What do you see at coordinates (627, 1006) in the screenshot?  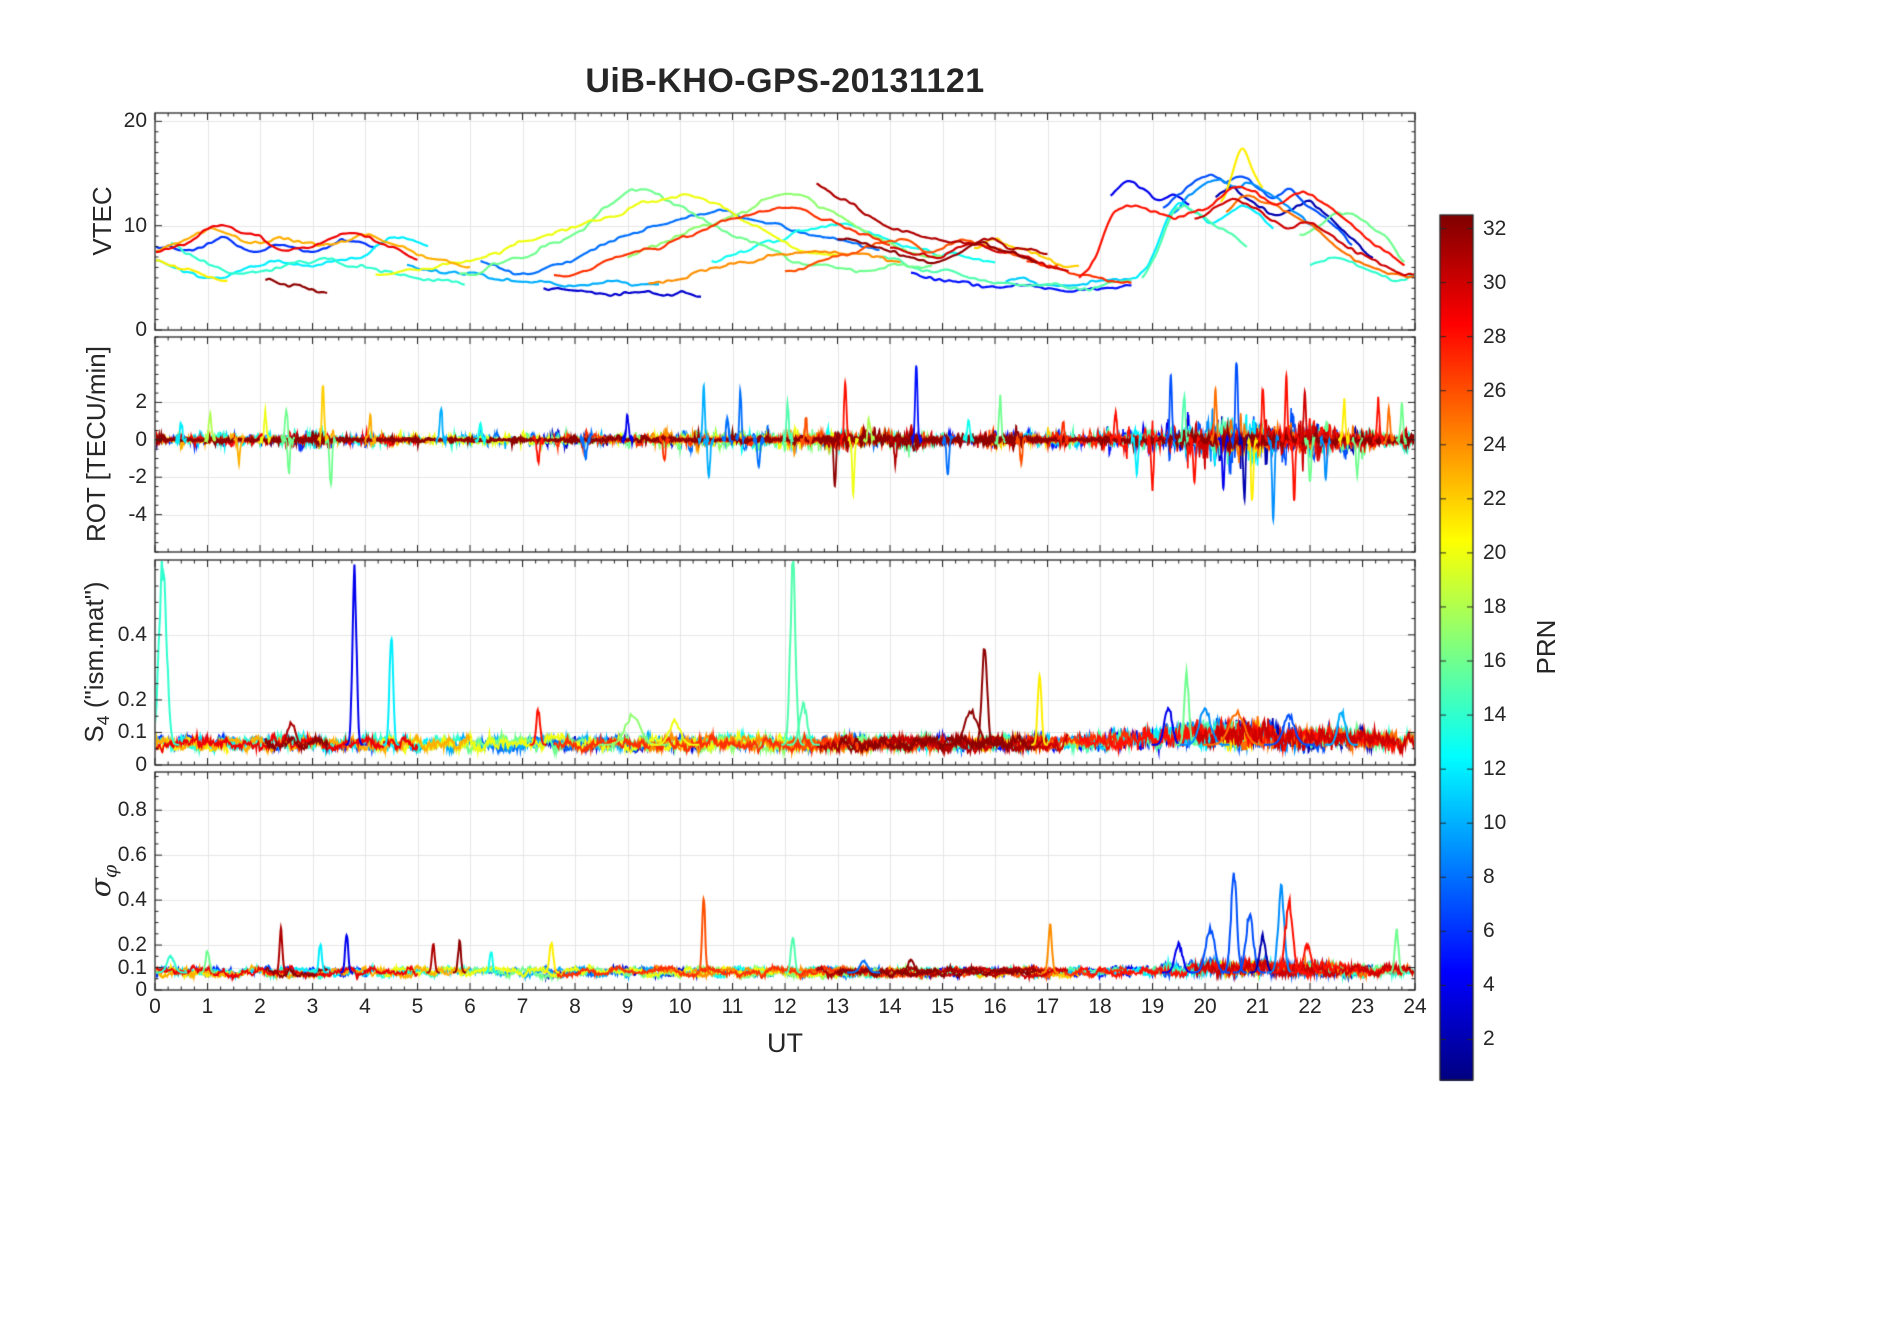 I see `x-tick-label: 9` at bounding box center [627, 1006].